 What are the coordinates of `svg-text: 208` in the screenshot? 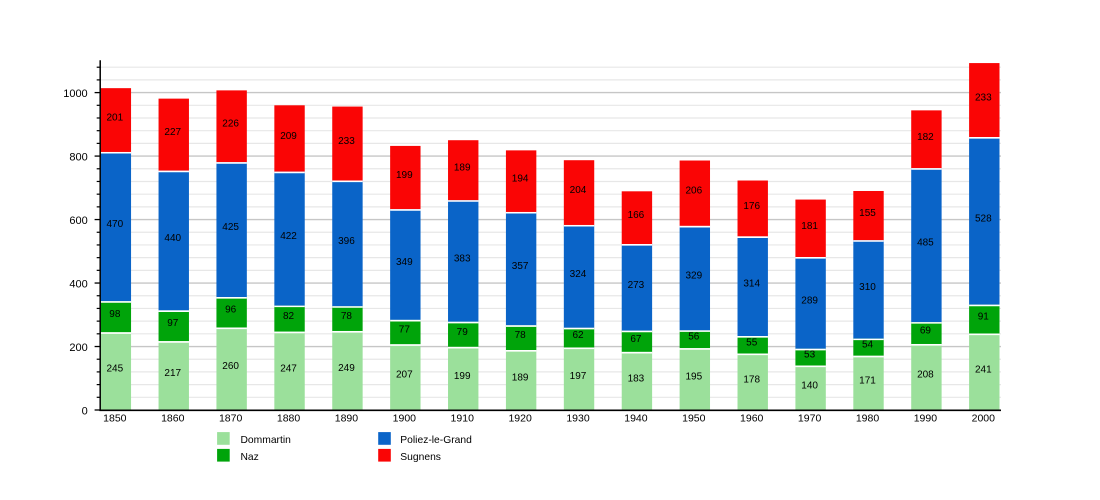 It's located at (925, 374).